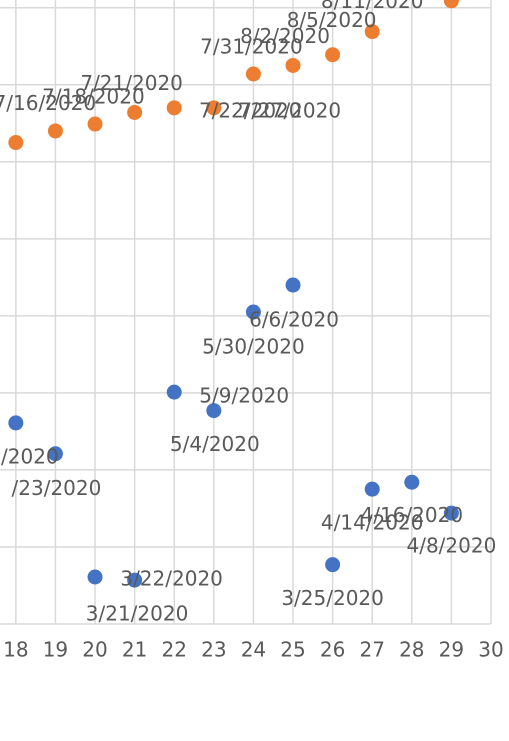 This screenshot has width=509, height=741. What do you see at coordinates (332, 598) in the screenshot?
I see `data-label: 3/25/2020` at bounding box center [332, 598].